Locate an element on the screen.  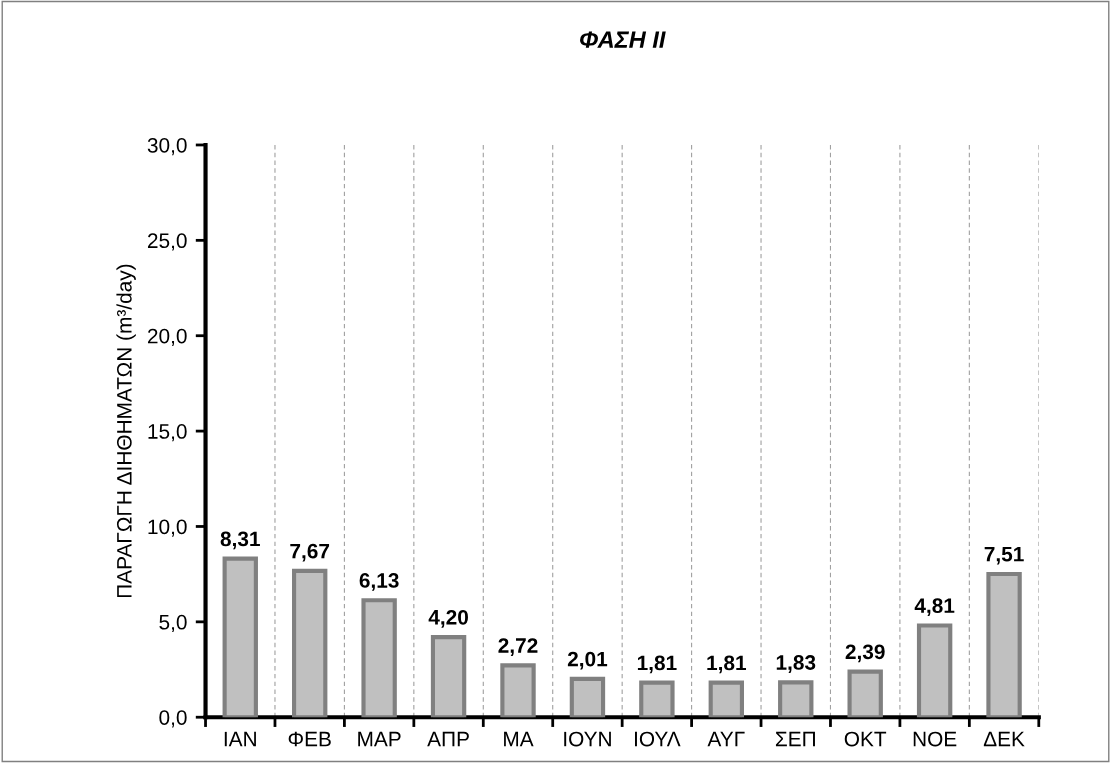
data-label: 2,01 is located at coordinates (587, 660).